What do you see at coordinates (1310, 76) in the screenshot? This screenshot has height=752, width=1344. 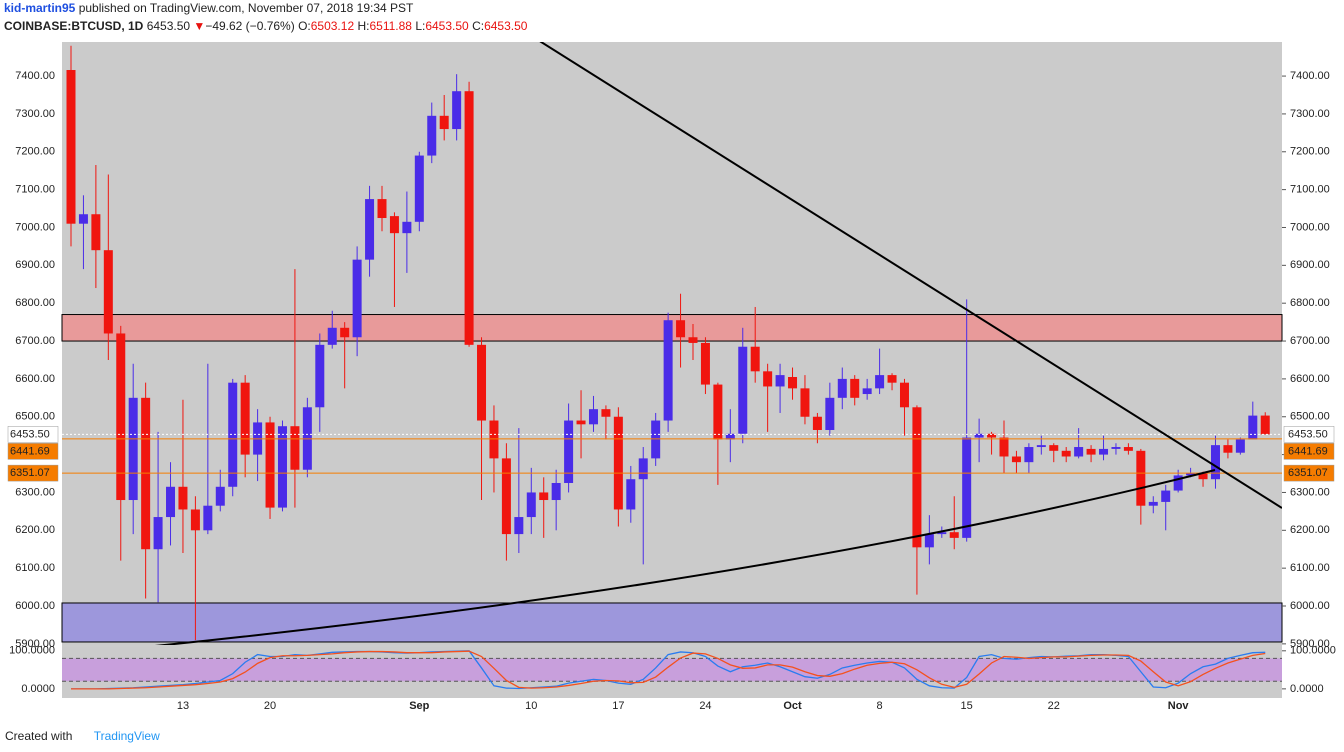 I see `y-tick-label-right: 7400.00` at bounding box center [1310, 76].